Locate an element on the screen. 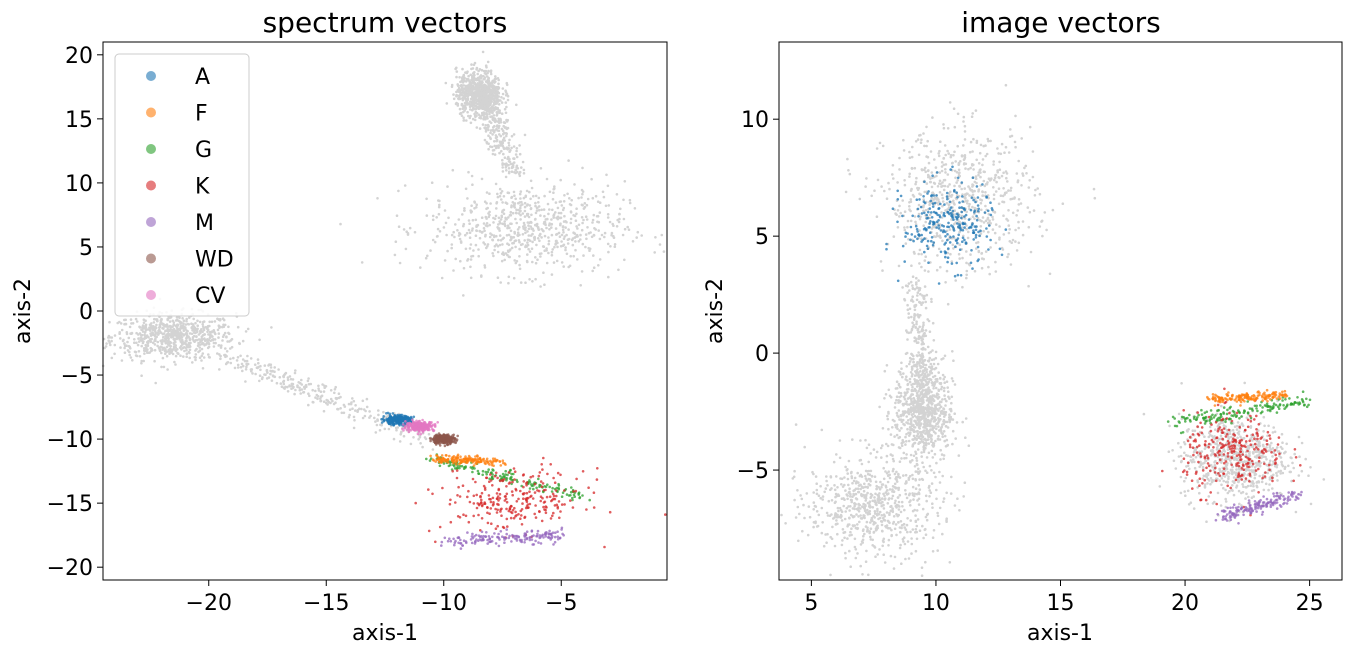 The image size is (1352, 653). point-a is located at coordinates (394, 424).